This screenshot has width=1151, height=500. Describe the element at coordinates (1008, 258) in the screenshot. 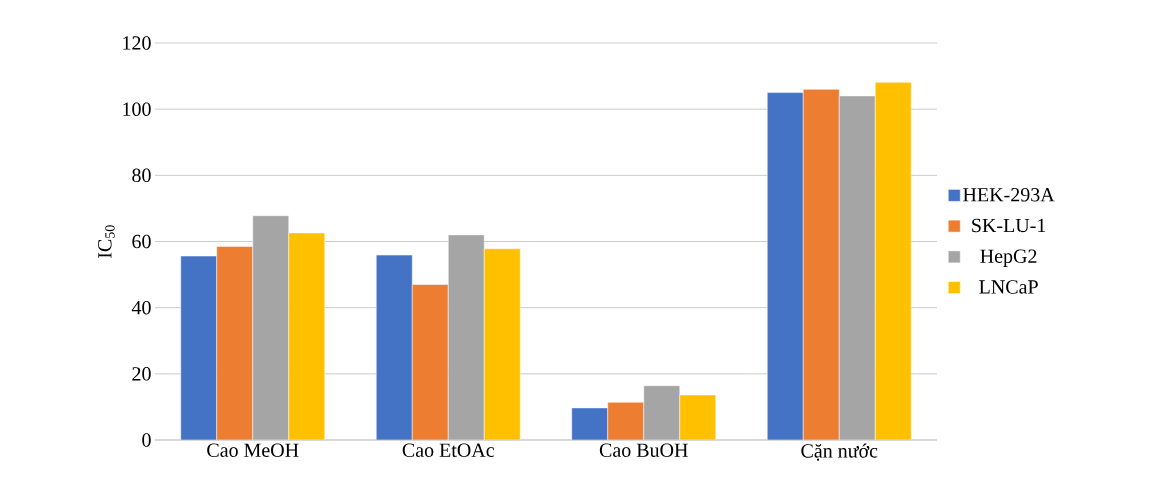

I see `legend-label: HepG2` at that location.